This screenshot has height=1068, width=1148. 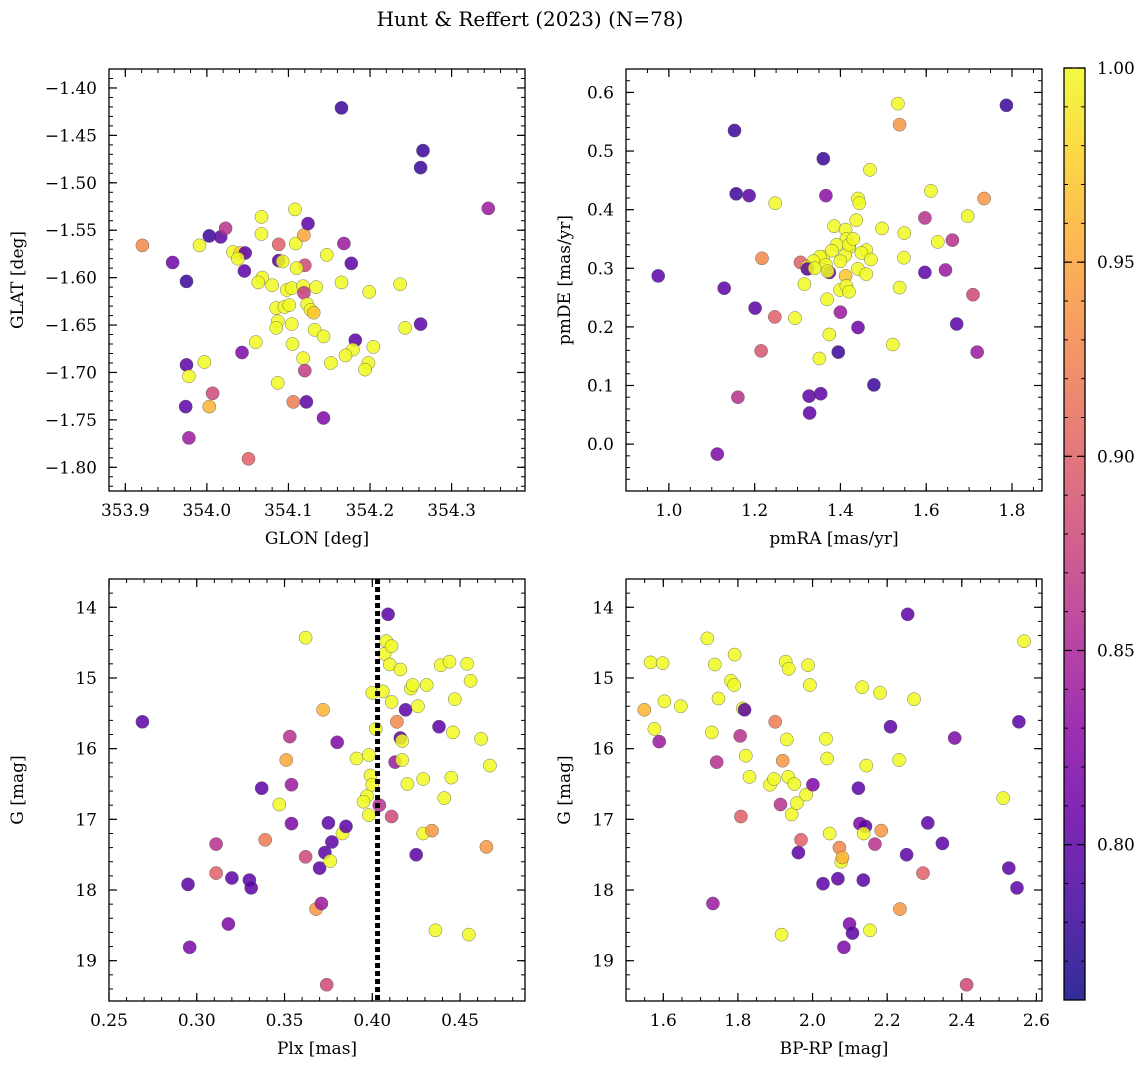 What do you see at coordinates (451, 511) in the screenshot?
I see `x-tick-label: 354.3` at bounding box center [451, 511].